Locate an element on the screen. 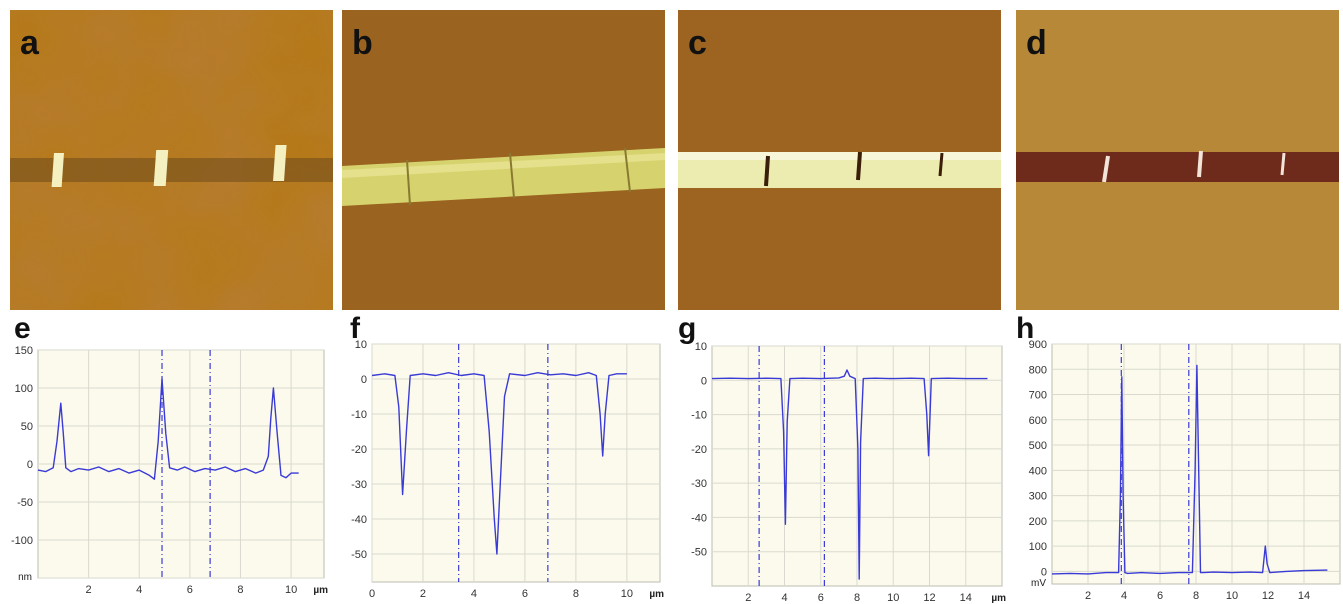  y-tick-label-f-6: -50 is located at coordinates (359, 555).